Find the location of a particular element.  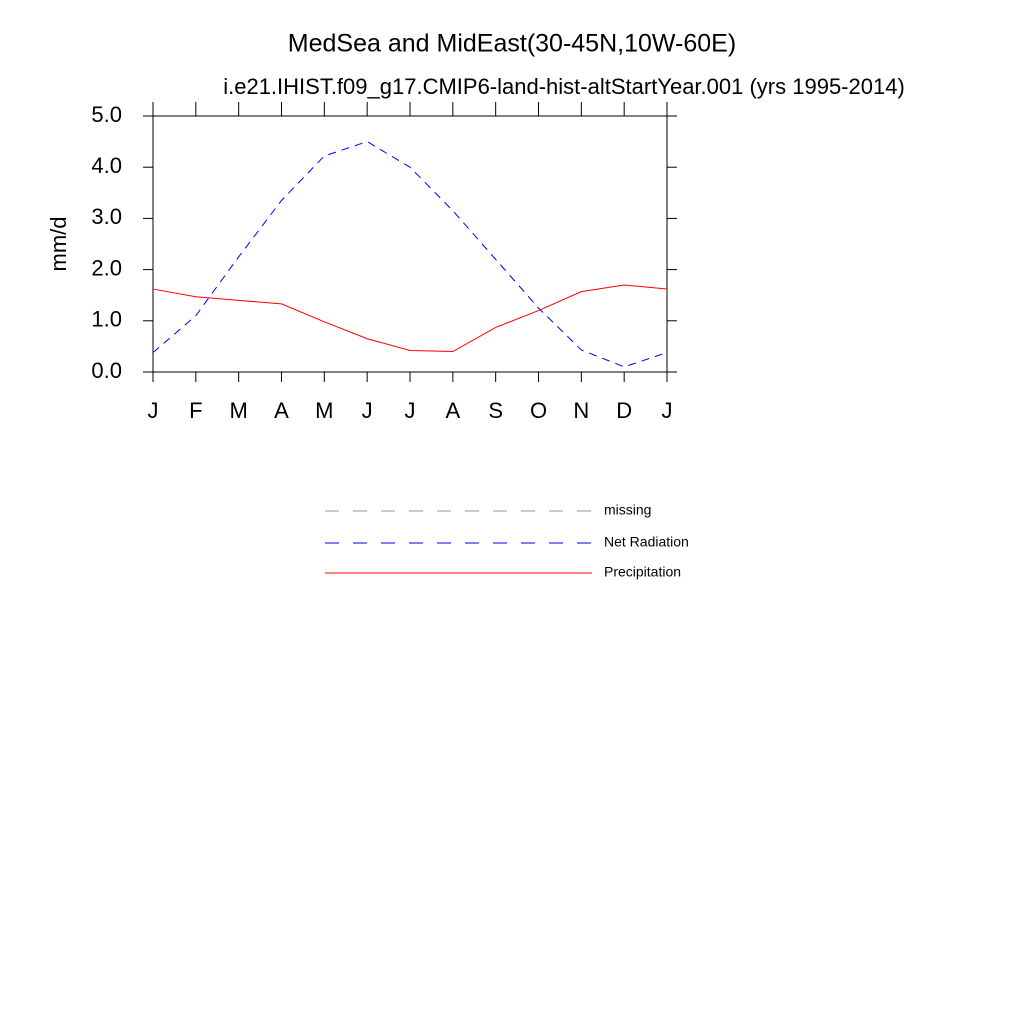

y-tick-label: 2.0 is located at coordinates (106, 267).